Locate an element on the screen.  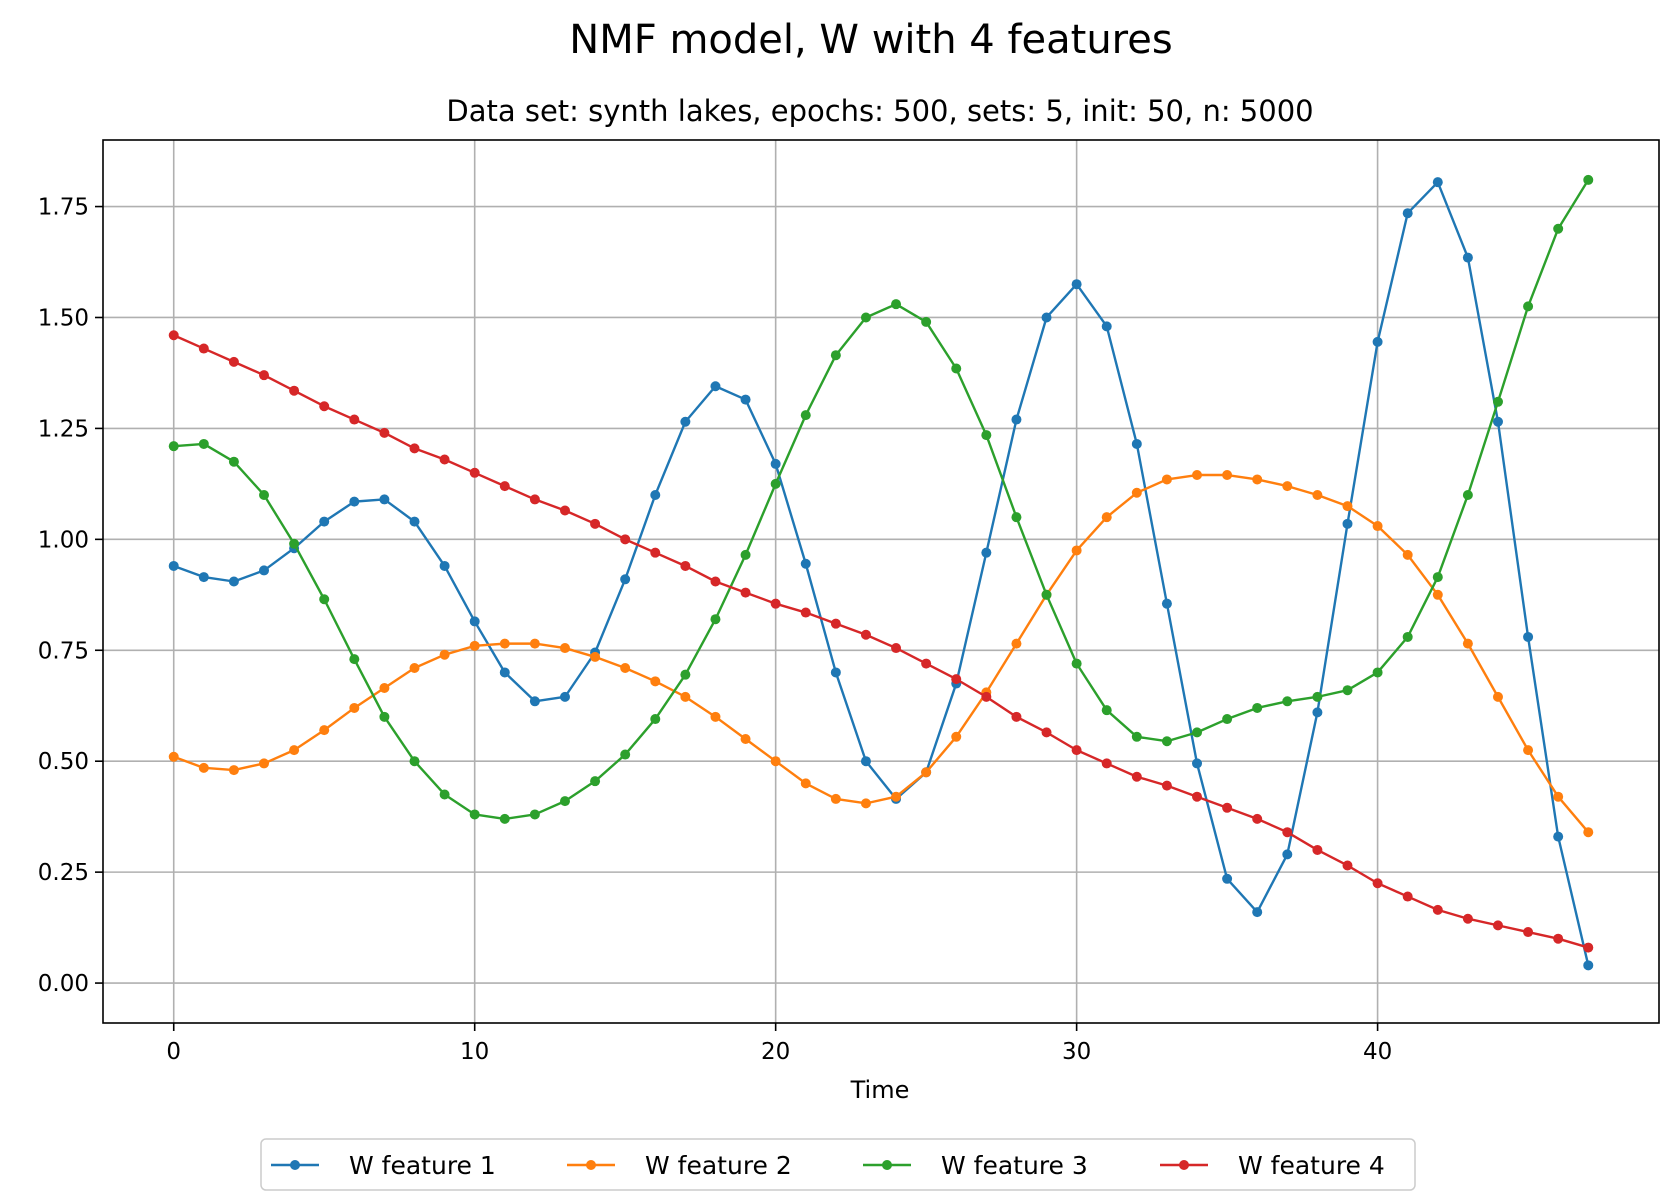
legend-label: W feature 3 is located at coordinates (1014, 1165).